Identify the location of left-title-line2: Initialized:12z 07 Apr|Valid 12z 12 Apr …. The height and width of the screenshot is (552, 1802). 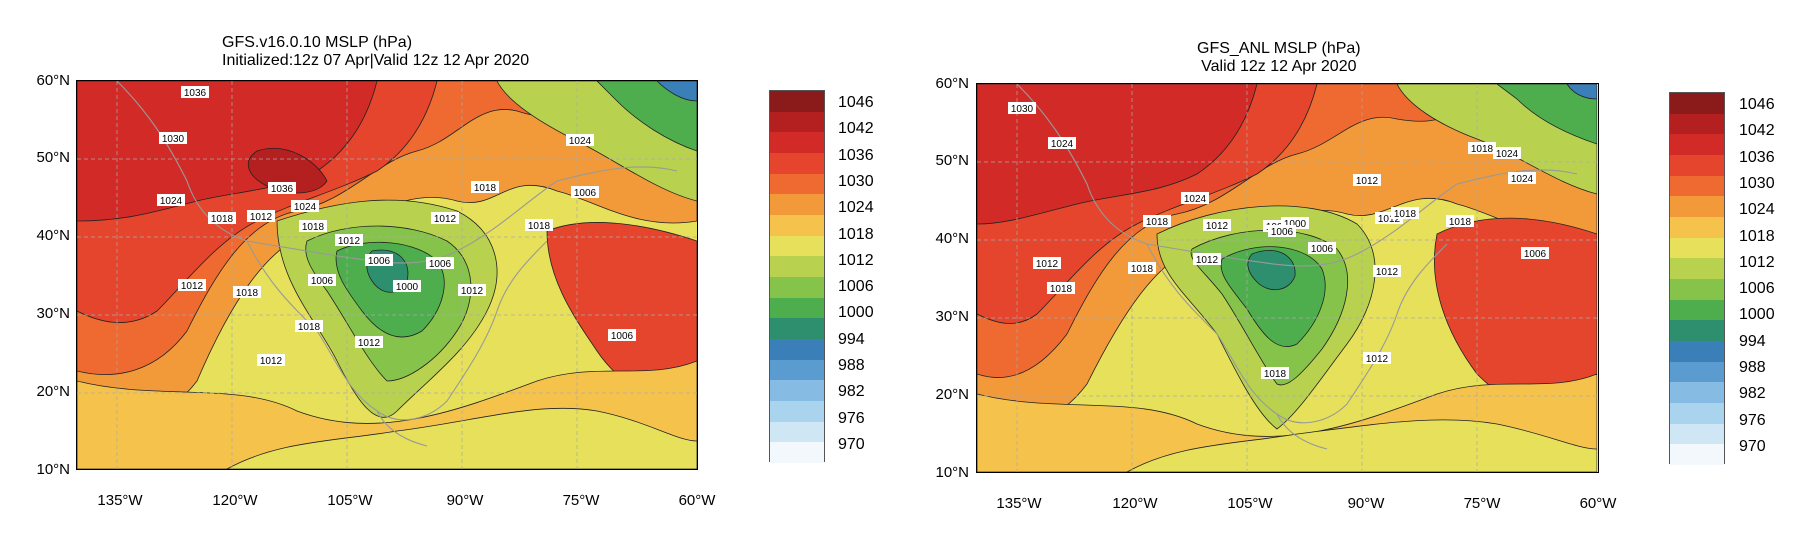
(376, 60).